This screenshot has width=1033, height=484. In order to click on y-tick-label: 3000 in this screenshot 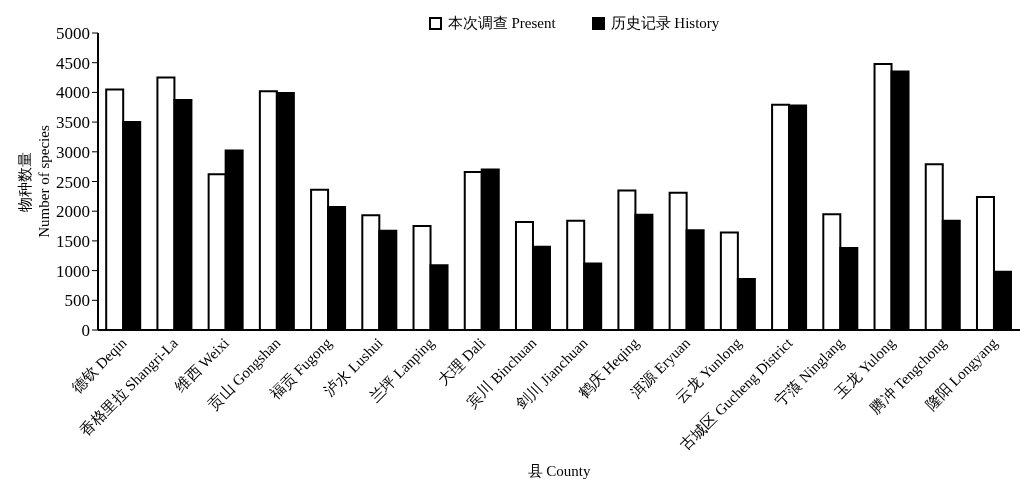, I will do `click(73, 152)`.